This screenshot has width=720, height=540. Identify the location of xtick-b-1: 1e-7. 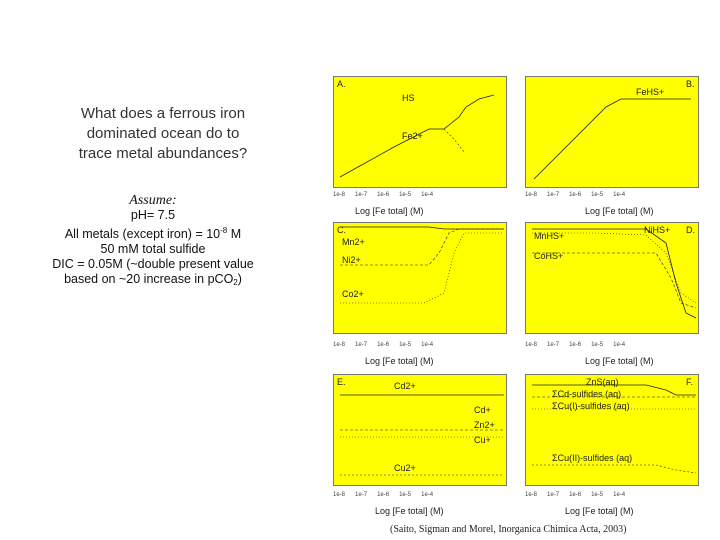
(553, 195).